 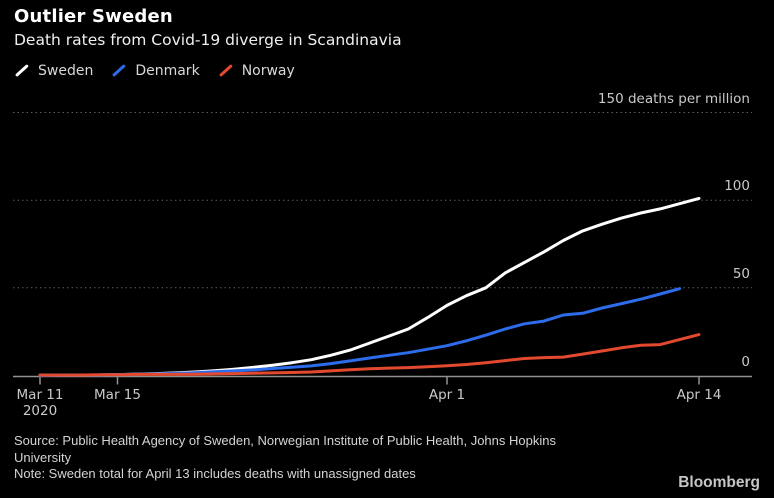 I want to click on bloomberg-logo: Bloomberg, so click(x=719, y=482).